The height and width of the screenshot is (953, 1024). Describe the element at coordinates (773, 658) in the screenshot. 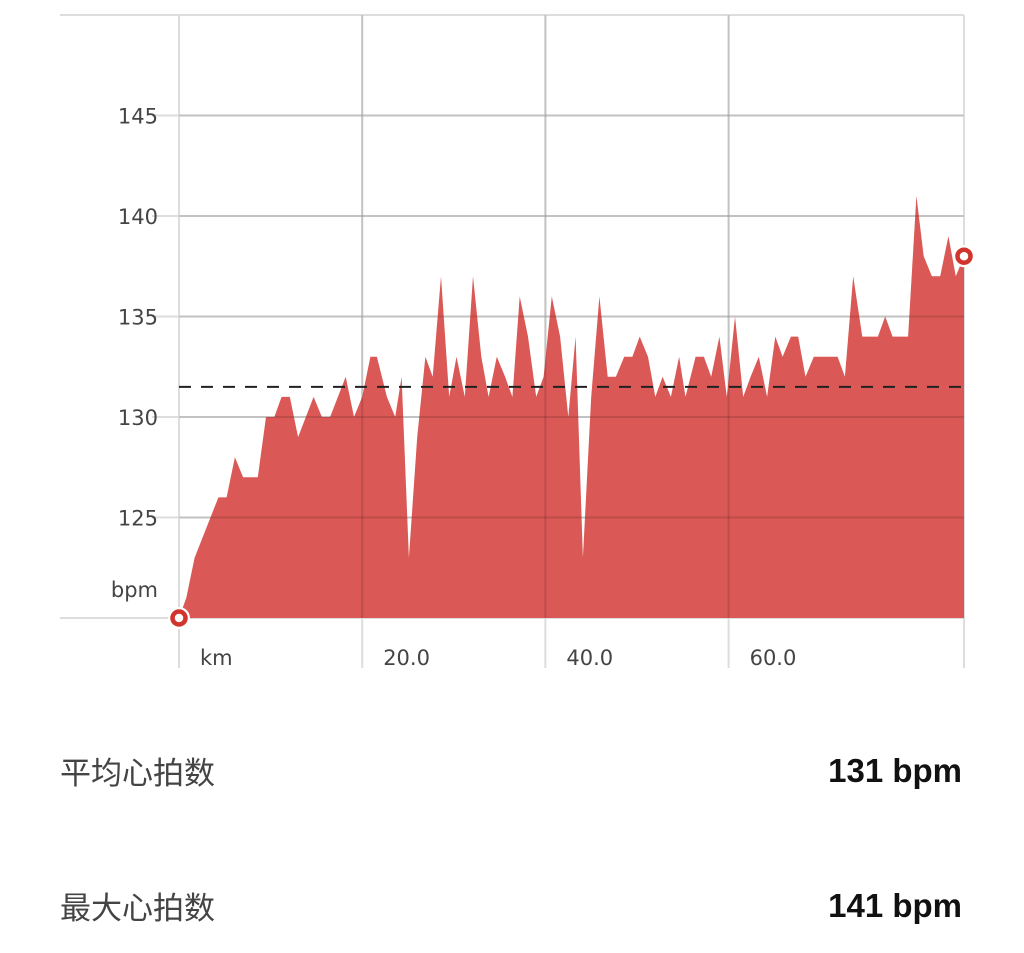

I see `x-tick-label: 60.0` at that location.